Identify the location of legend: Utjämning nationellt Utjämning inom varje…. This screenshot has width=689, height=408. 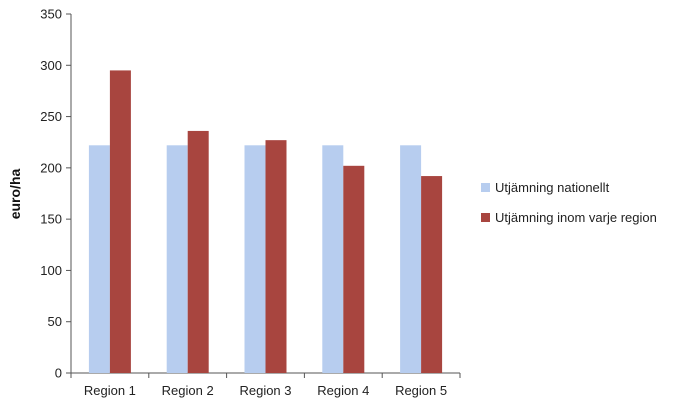
(569, 202).